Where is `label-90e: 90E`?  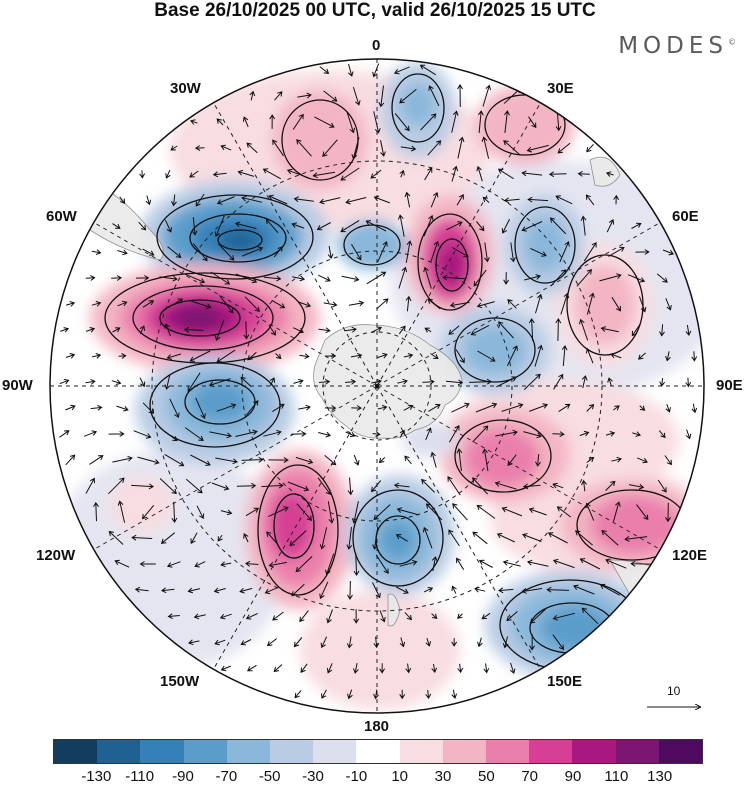
label-90e: 90E is located at coordinates (729, 385).